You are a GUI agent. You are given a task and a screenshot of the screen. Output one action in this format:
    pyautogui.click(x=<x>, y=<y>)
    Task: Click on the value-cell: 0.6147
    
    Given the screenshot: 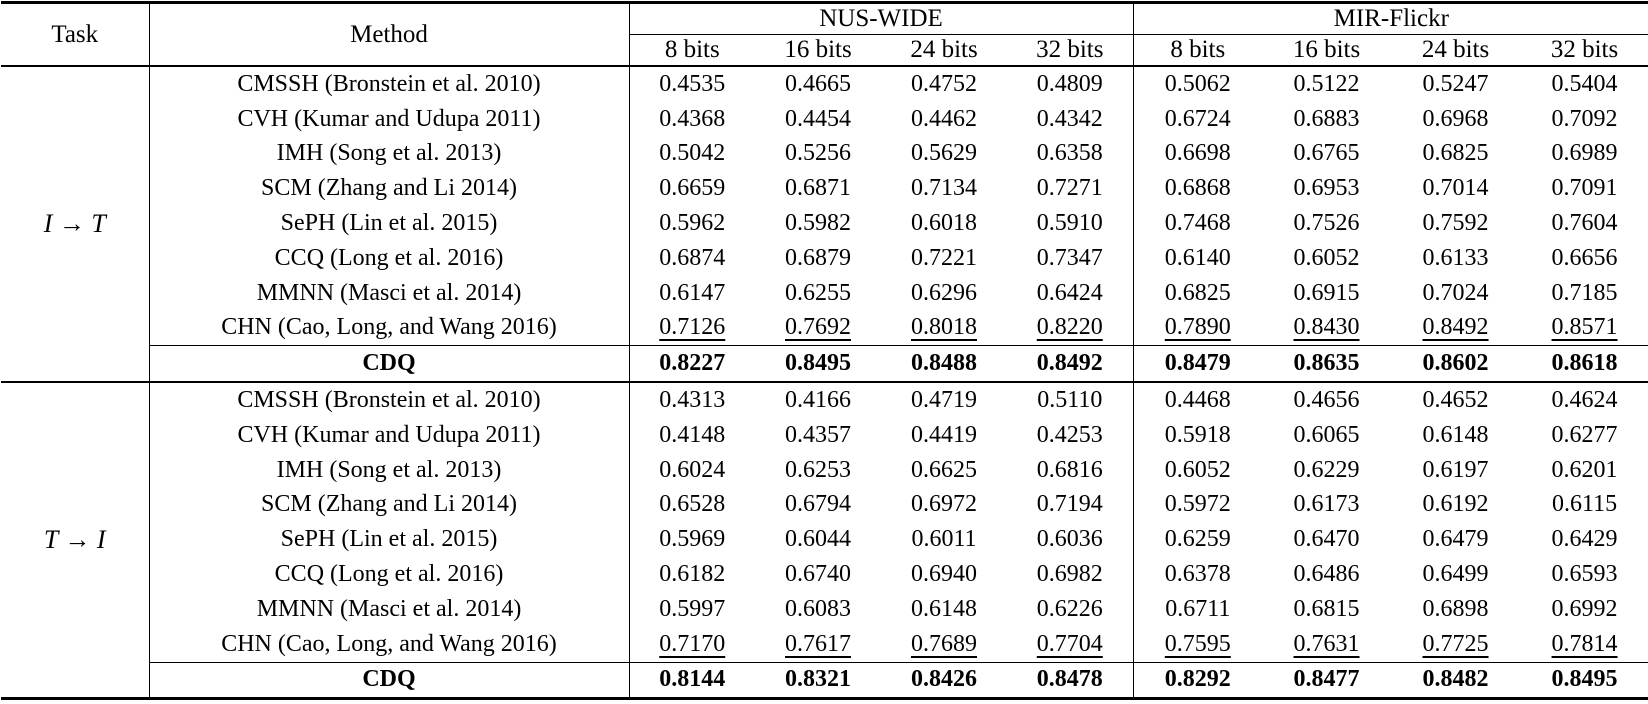 What is the action you would take?
    pyautogui.click(x=692, y=292)
    